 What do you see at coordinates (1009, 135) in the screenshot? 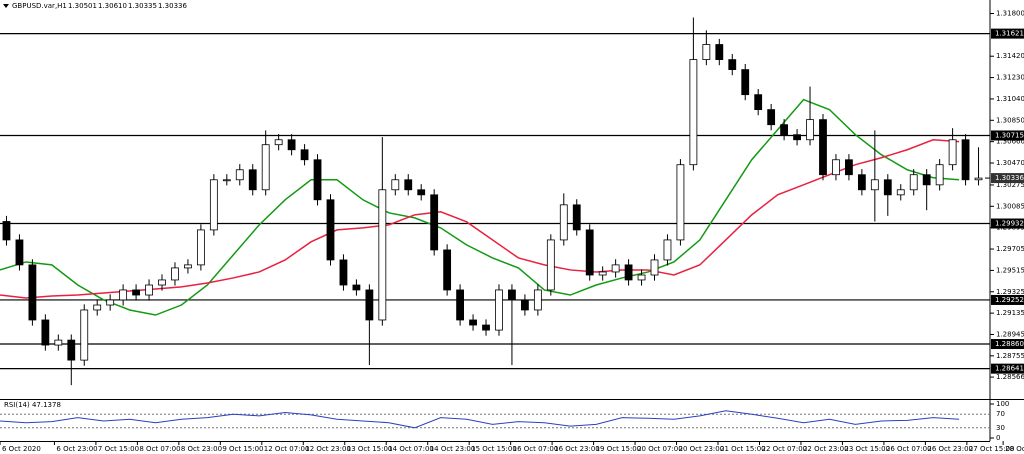
I see `level-label: 1.30715` at bounding box center [1009, 135].